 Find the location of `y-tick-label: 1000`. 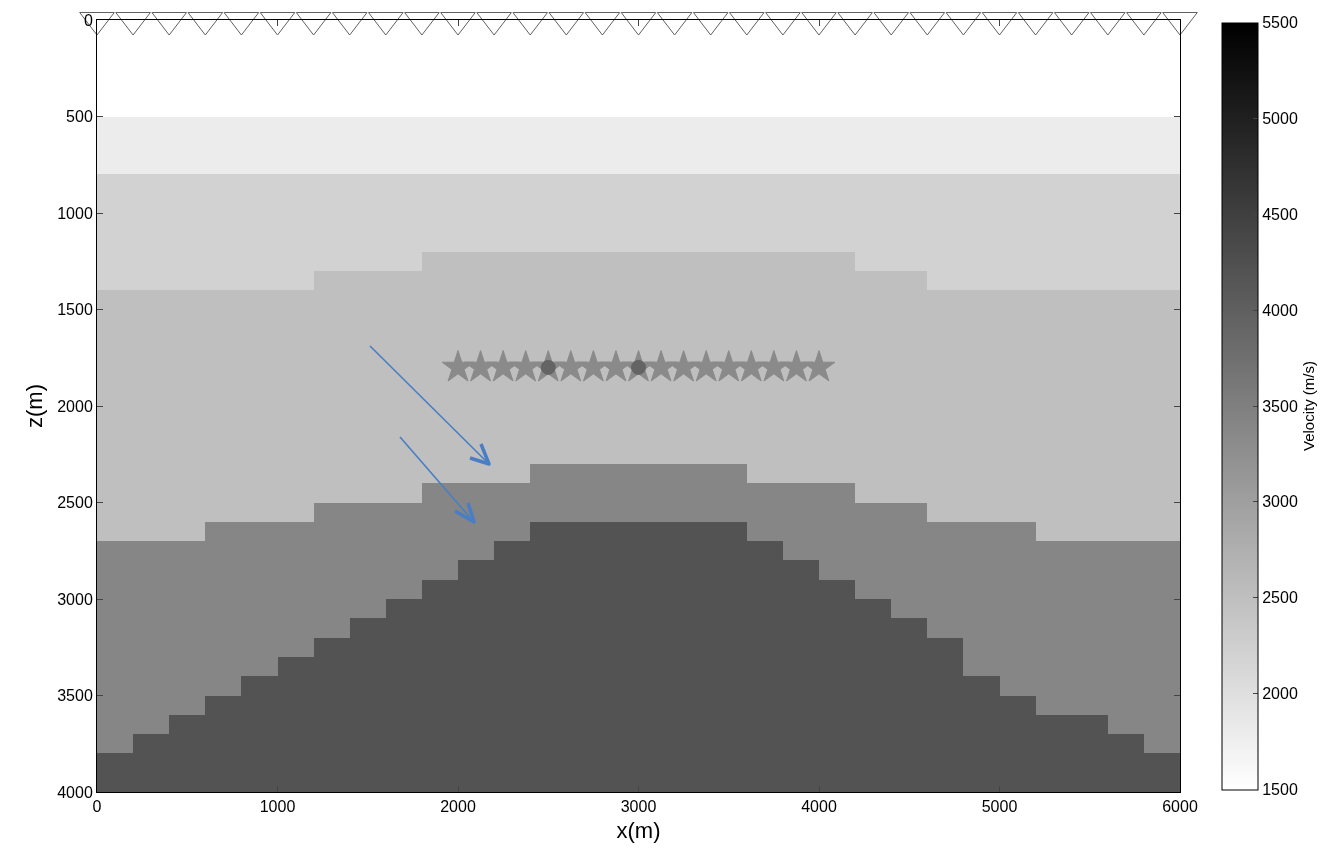

y-tick-label: 1000 is located at coordinates (75, 213).